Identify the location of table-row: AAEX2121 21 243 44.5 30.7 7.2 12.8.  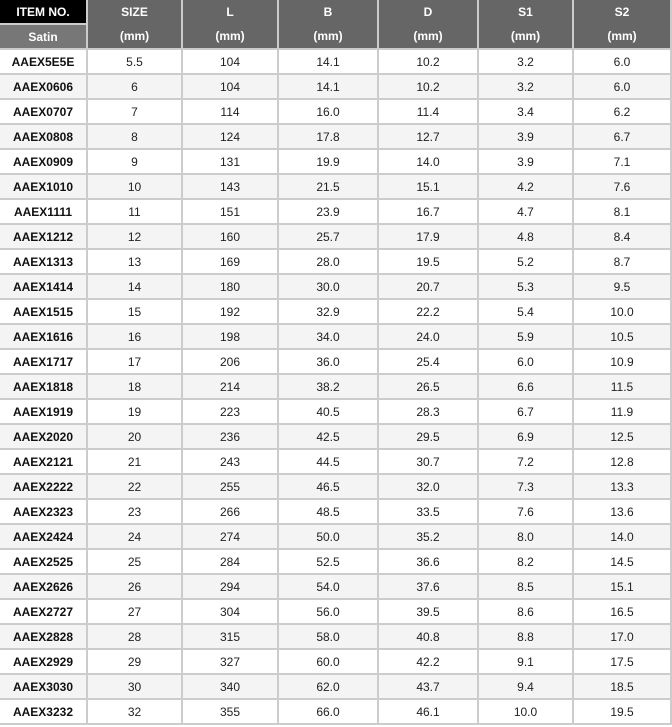
(336, 462).